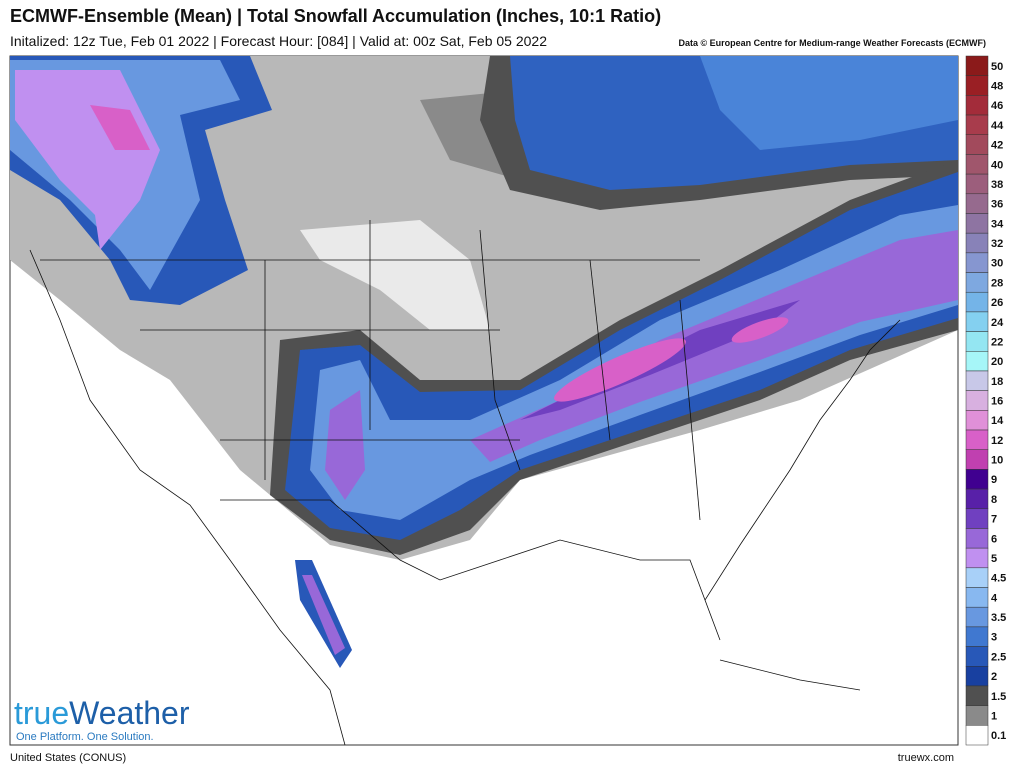 This screenshot has height=768, width=1024. Describe the element at coordinates (997, 402) in the screenshot. I see `legend-label: 16` at that location.